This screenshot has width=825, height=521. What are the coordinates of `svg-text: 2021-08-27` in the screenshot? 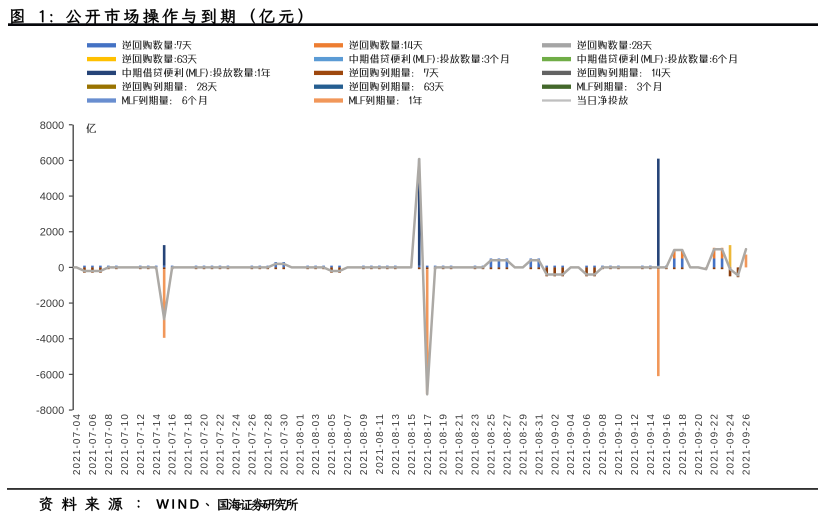 It's located at (507, 444).